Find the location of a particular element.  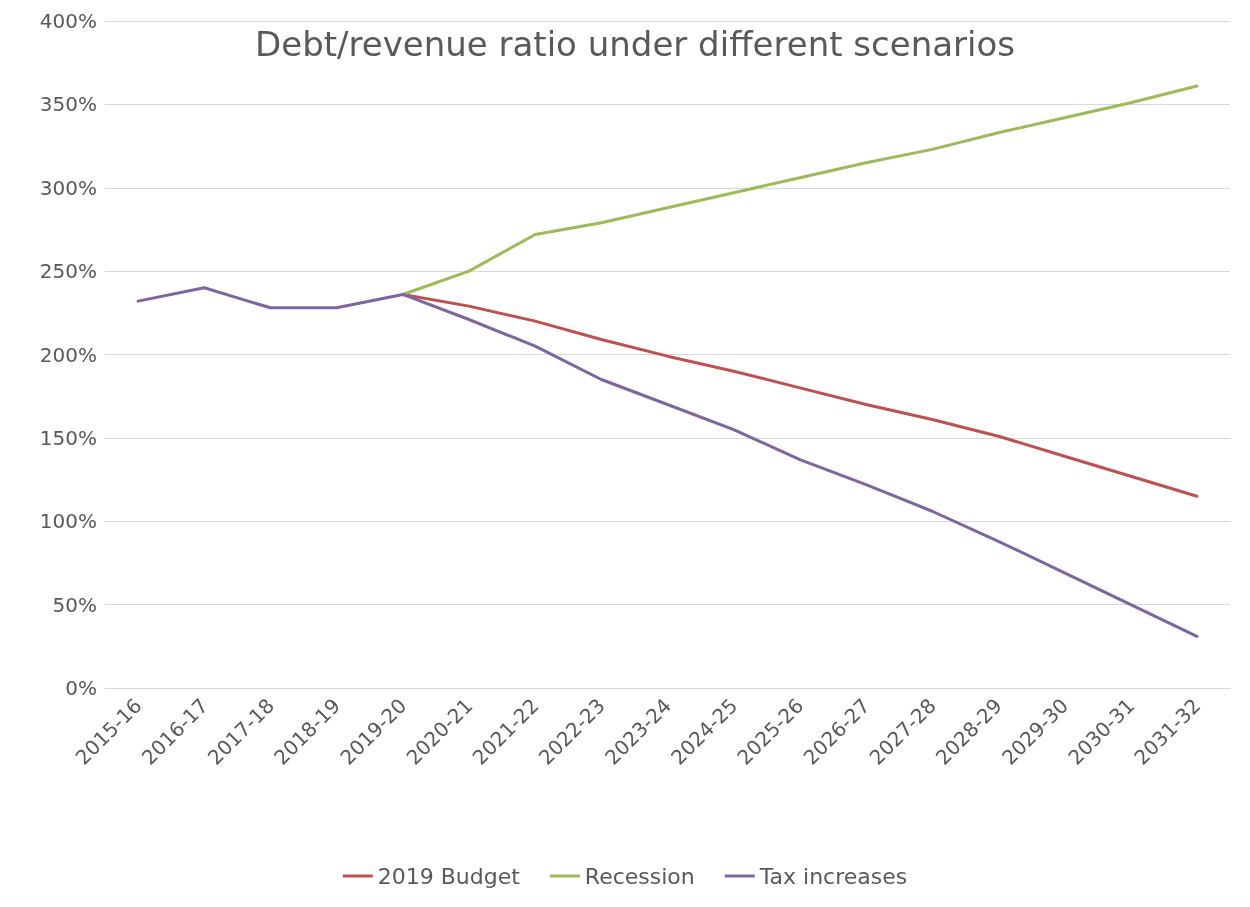

y-tick-label: 100% is located at coordinates (68, 521).